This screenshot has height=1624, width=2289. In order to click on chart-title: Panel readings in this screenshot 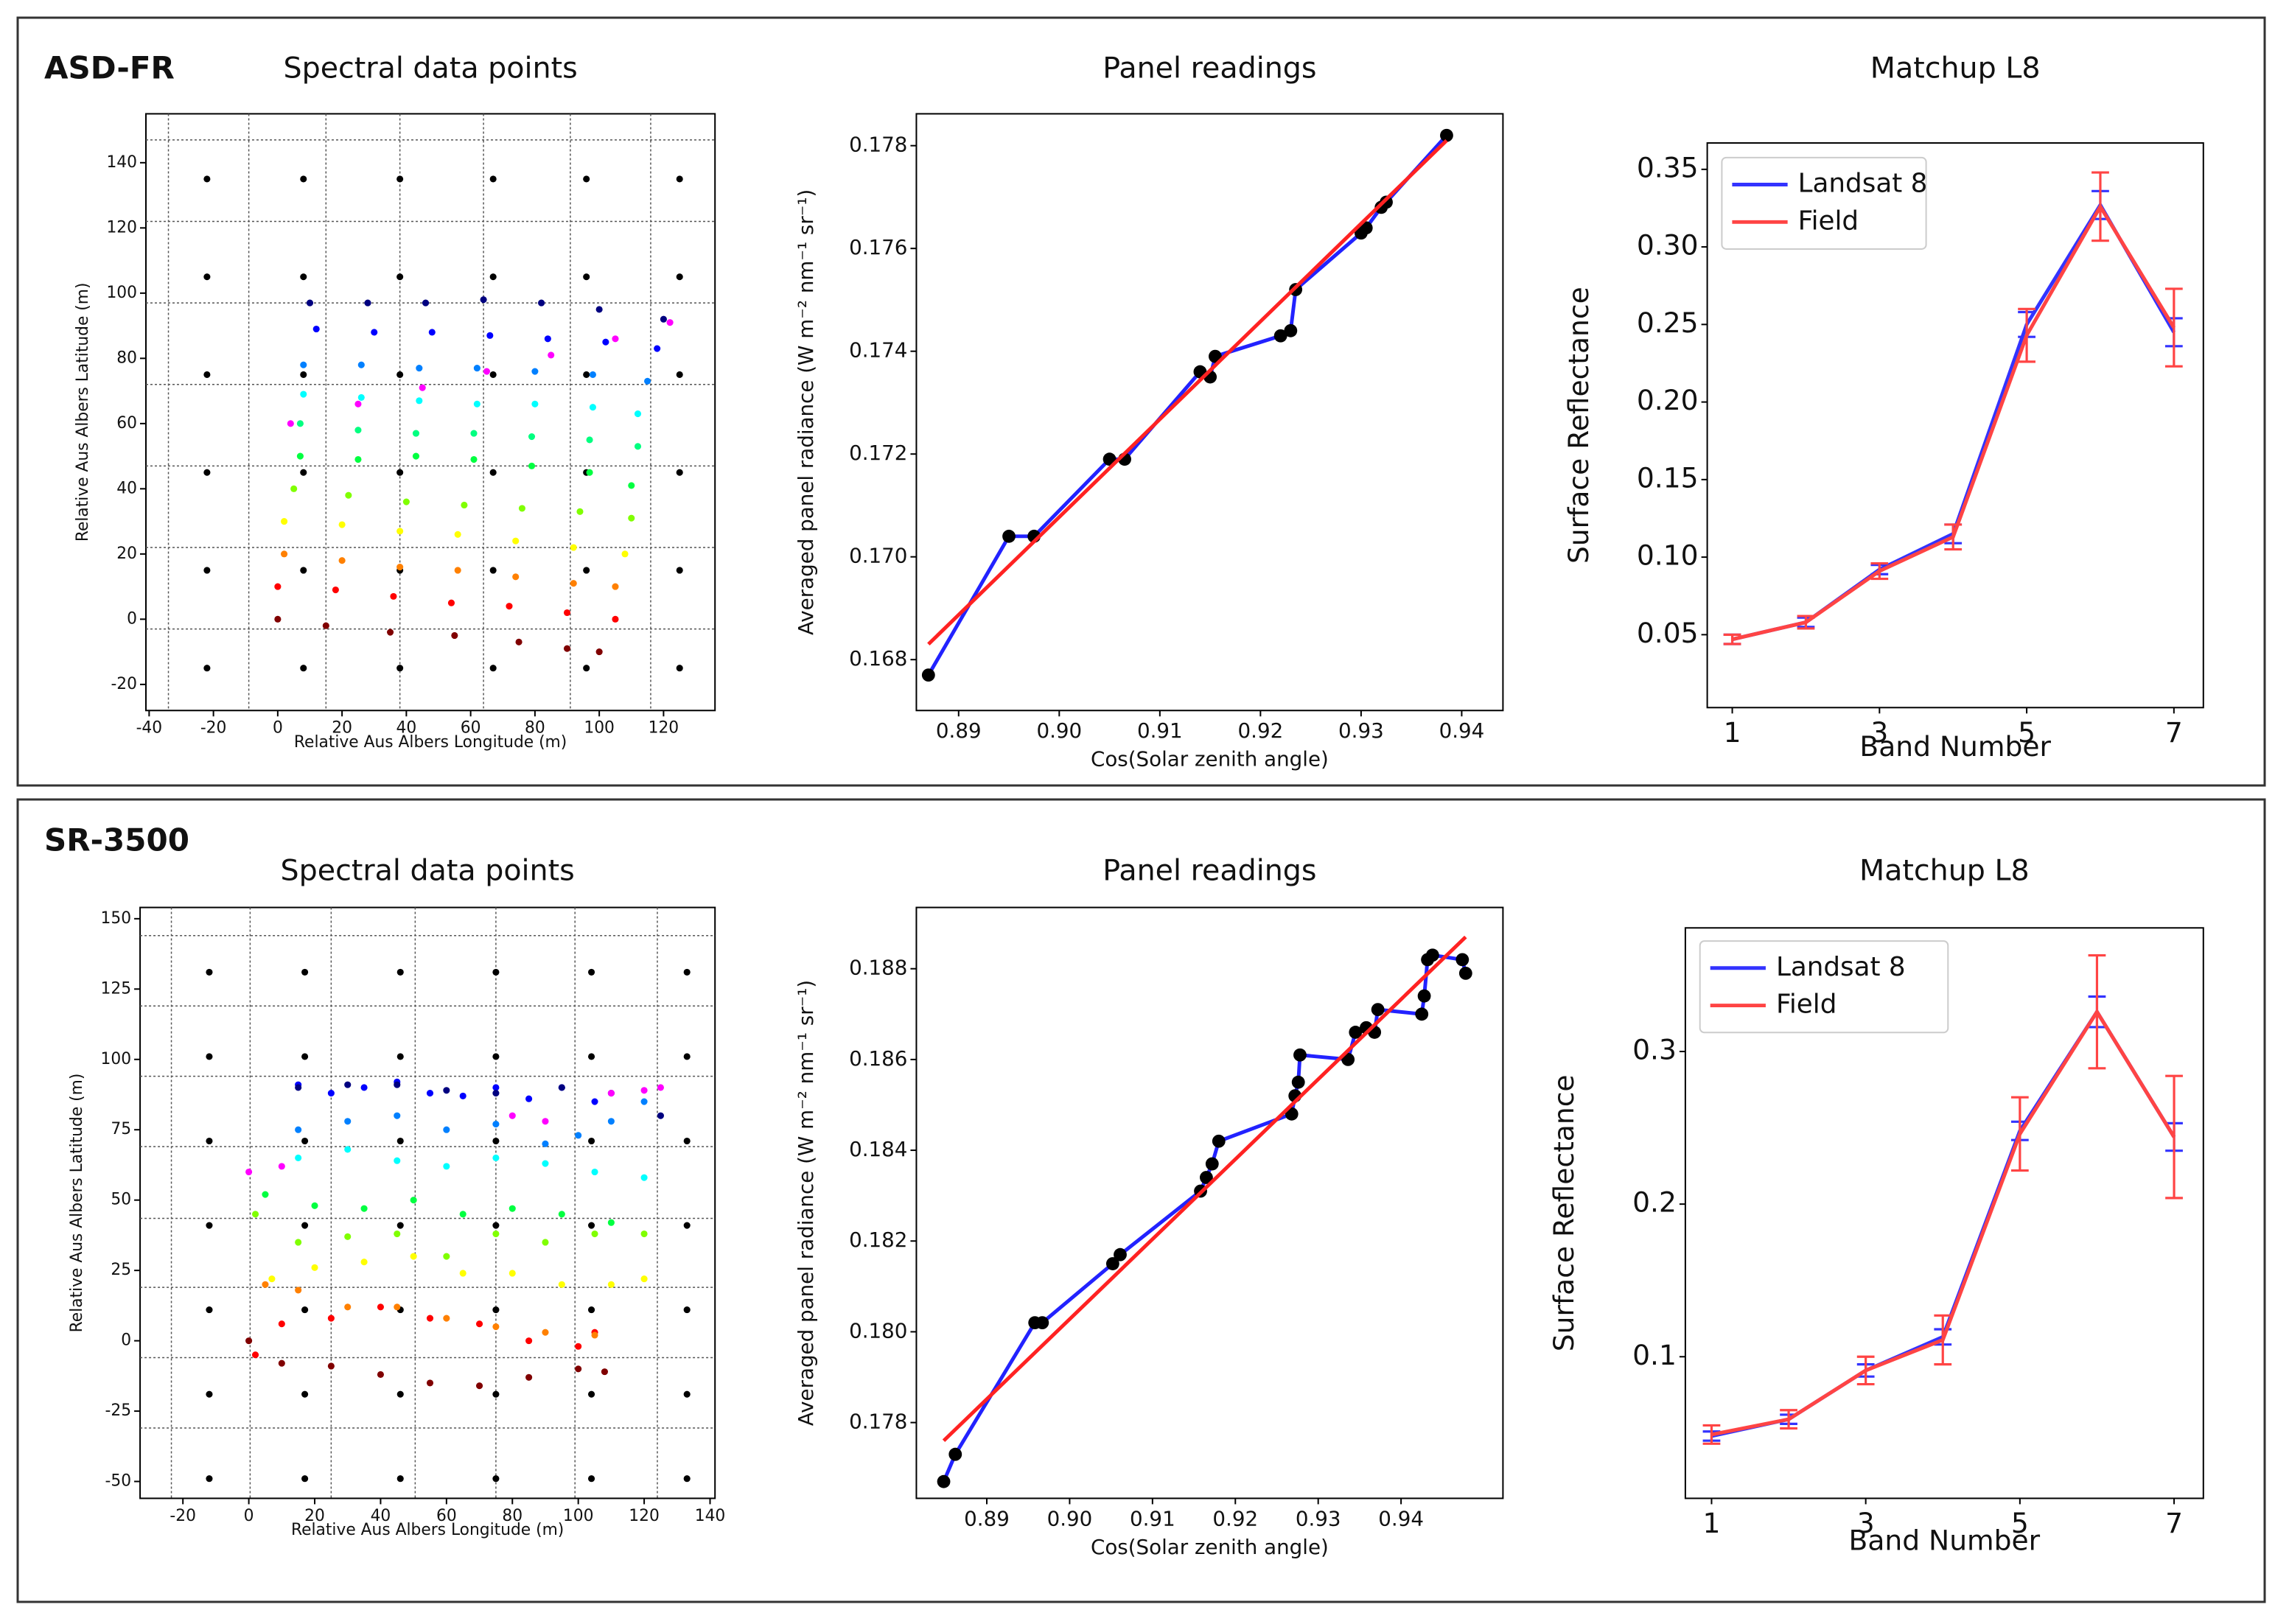, I will do `click(1209, 68)`.